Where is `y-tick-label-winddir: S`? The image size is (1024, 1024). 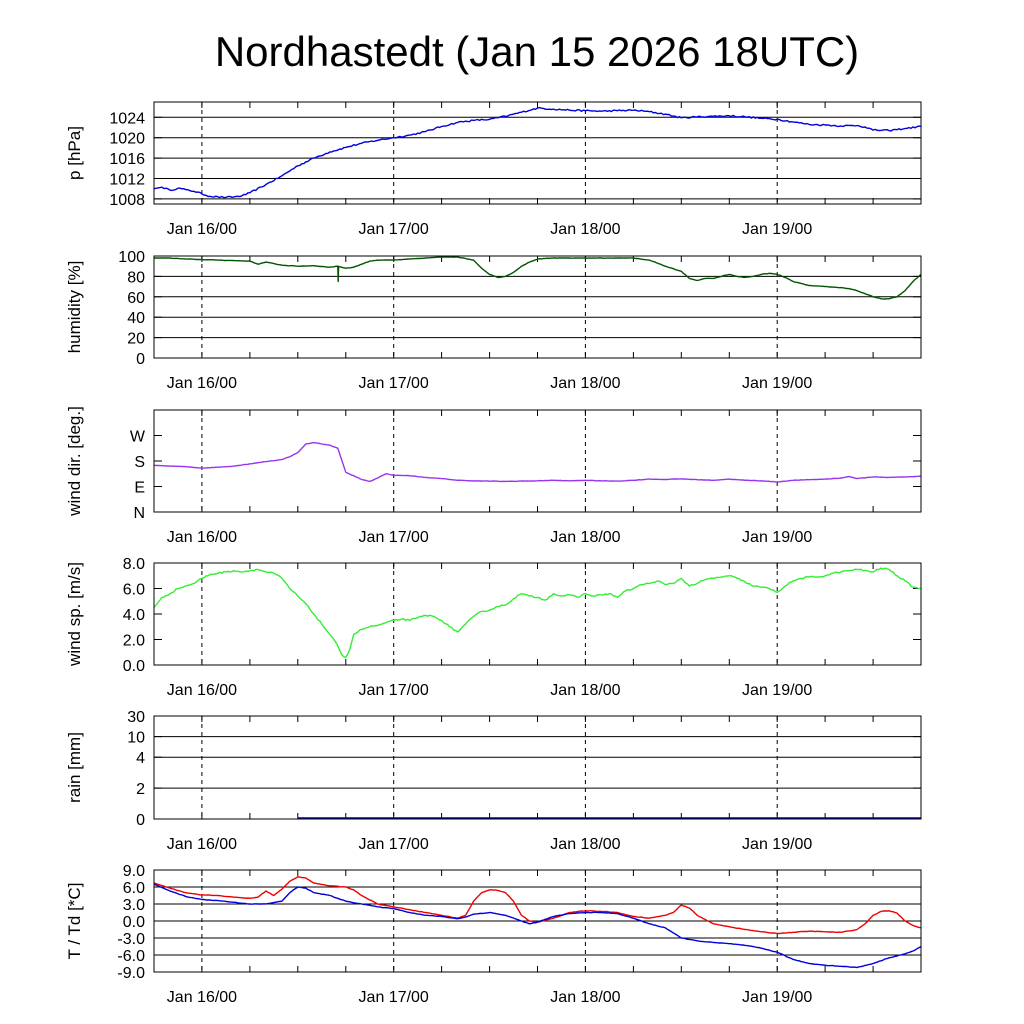 y-tick-label-winddir: S is located at coordinates (139, 462).